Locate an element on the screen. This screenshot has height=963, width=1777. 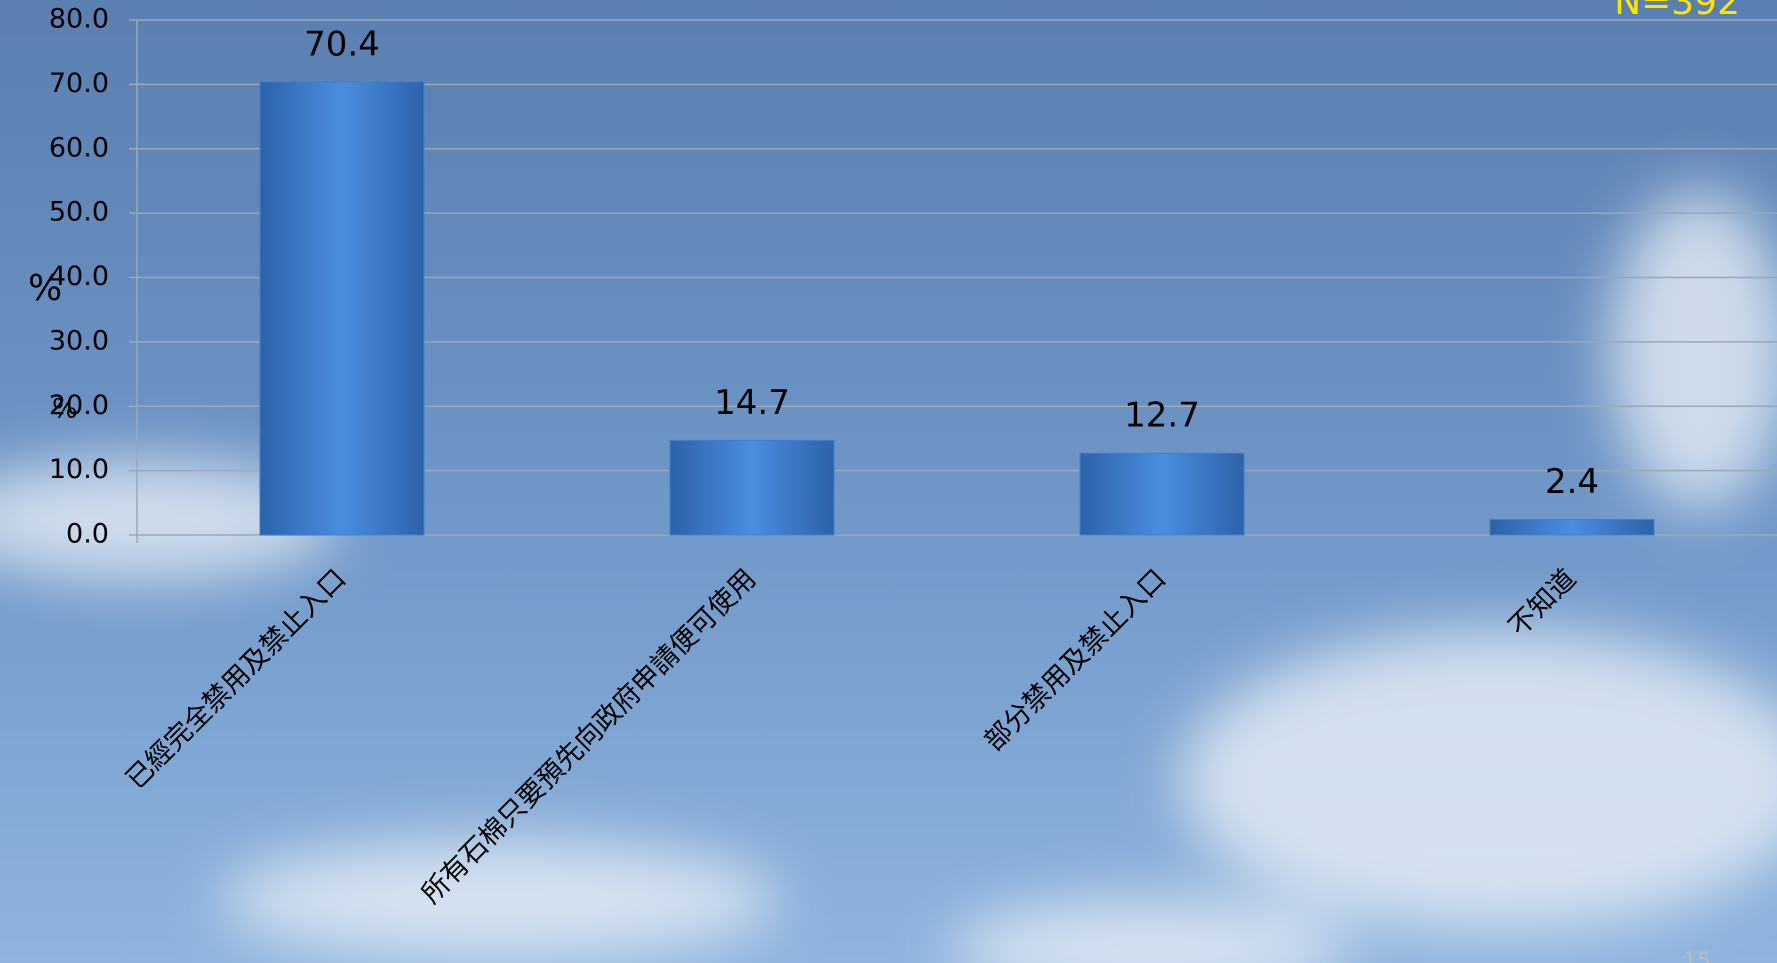
y-tick-label: 40.0 is located at coordinates (79, 276).